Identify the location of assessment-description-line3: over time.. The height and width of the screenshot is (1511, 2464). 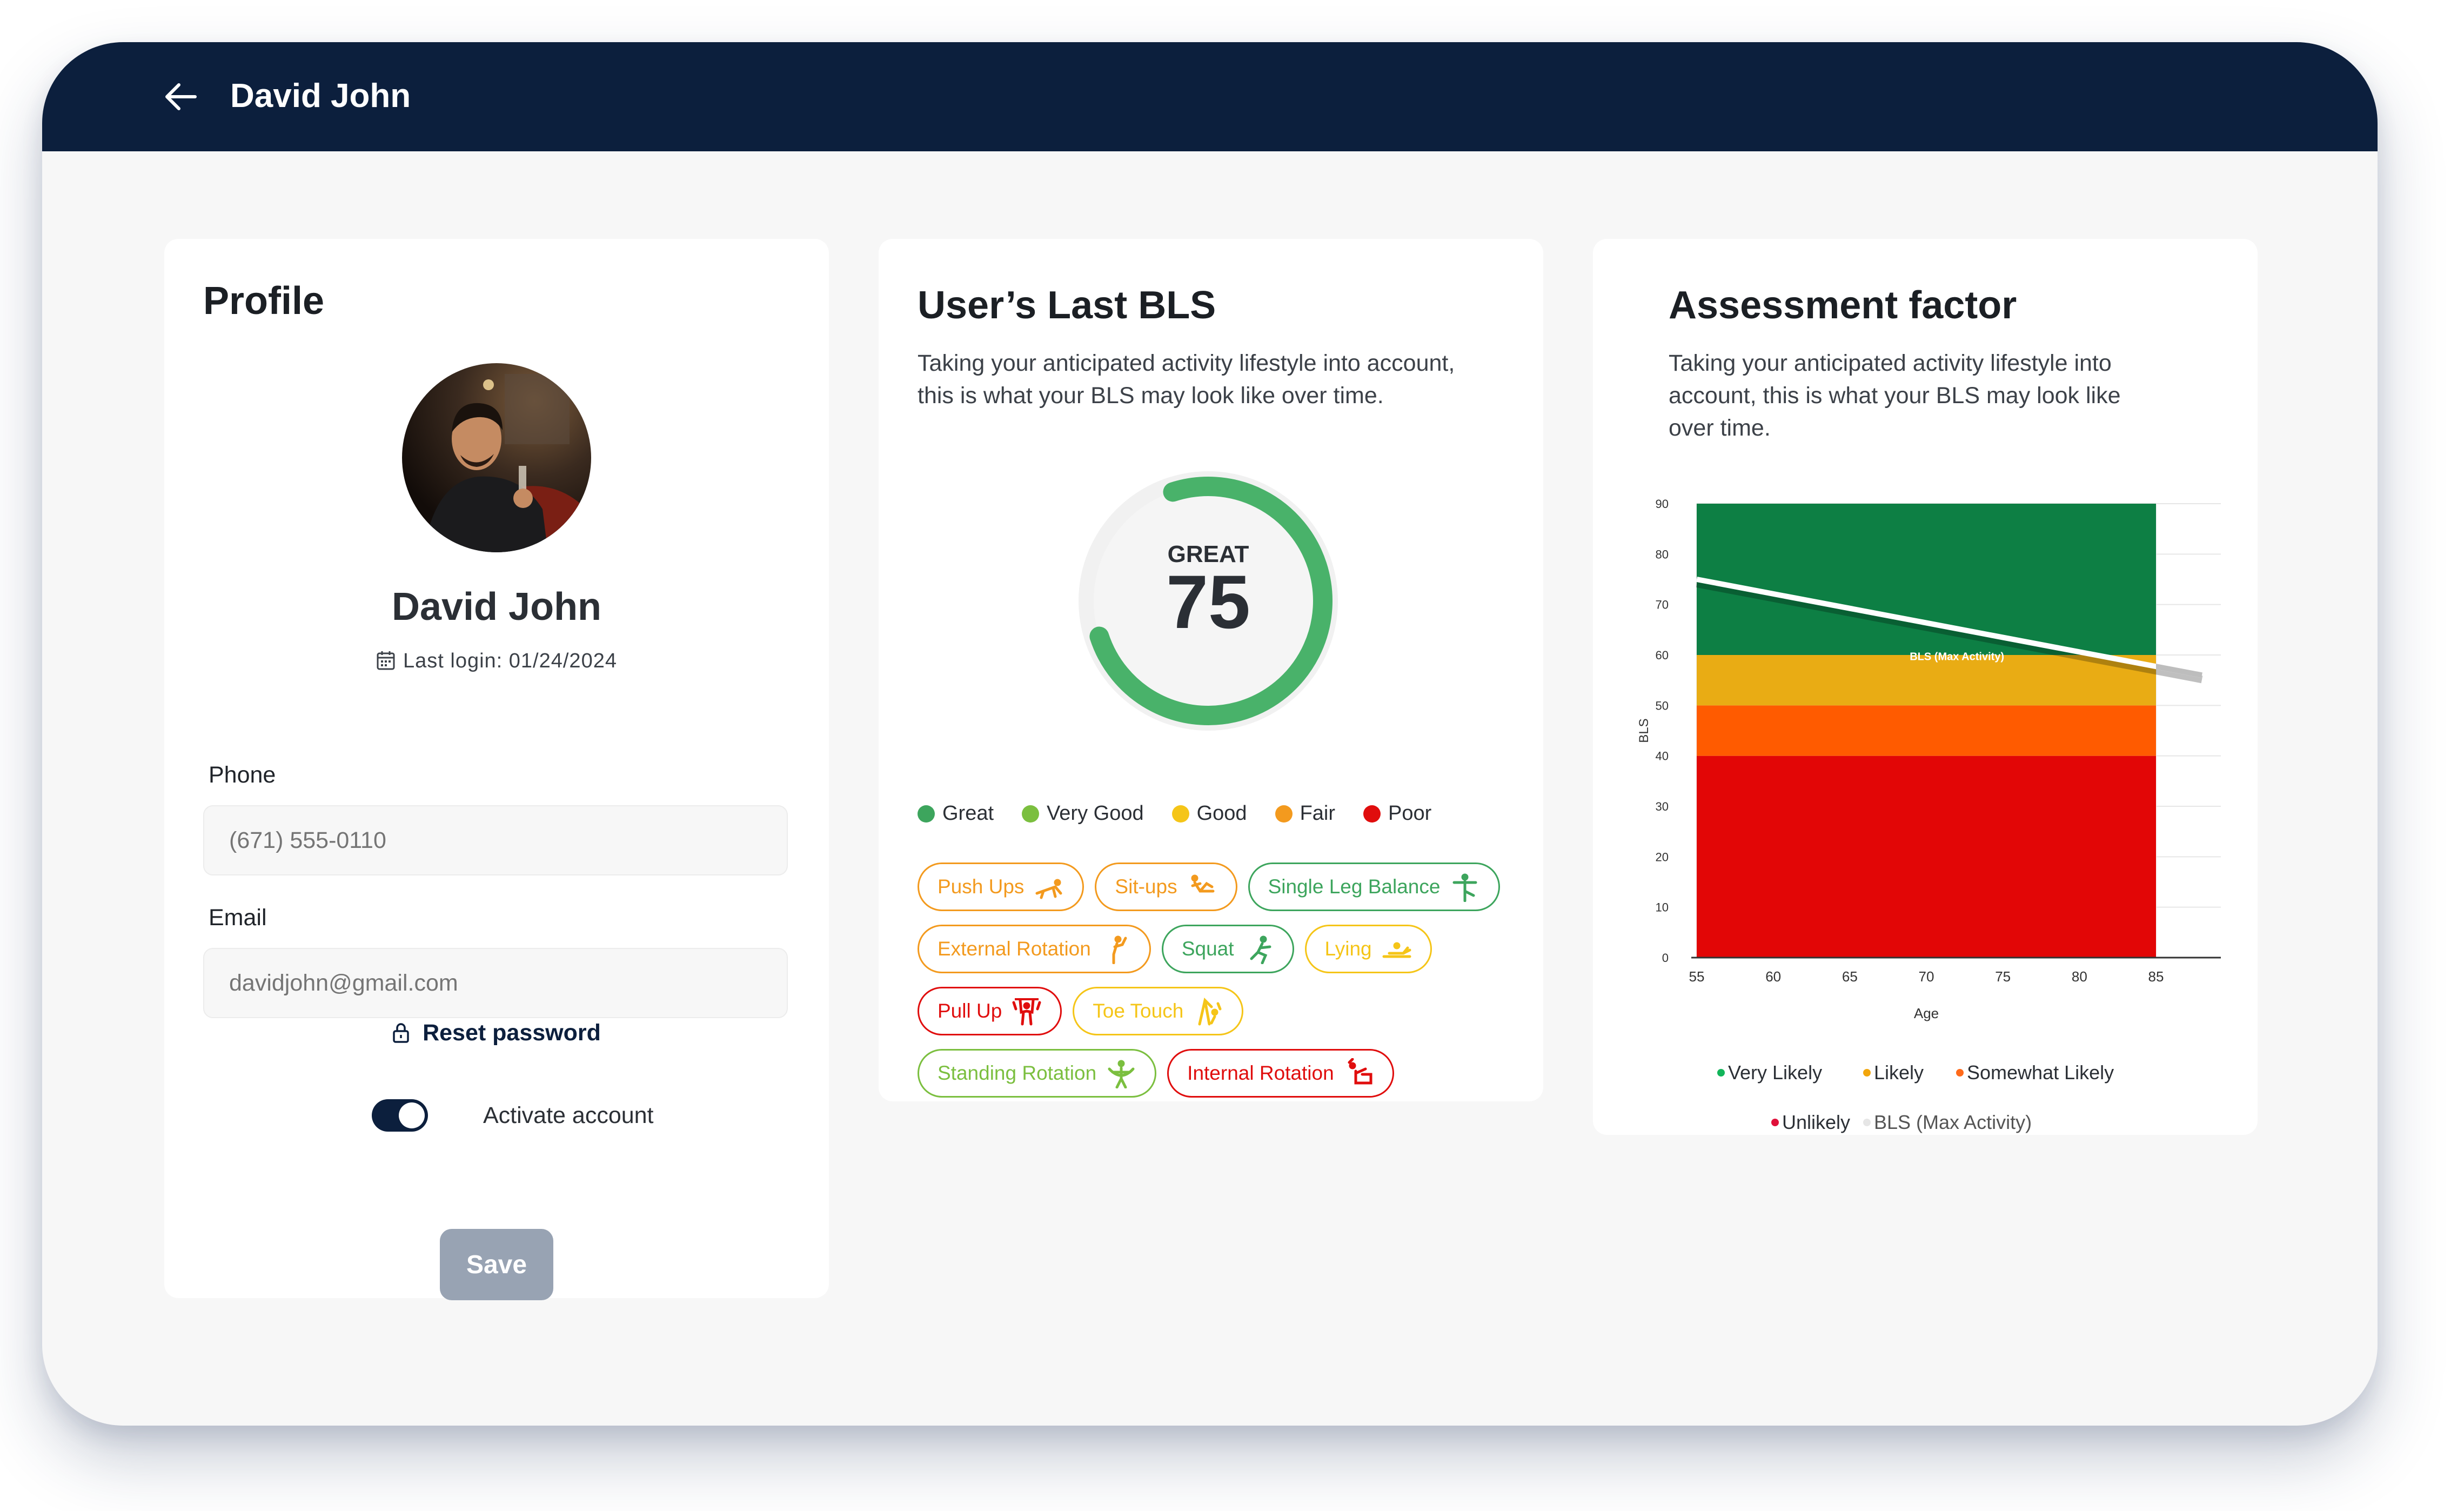
(1720, 428).